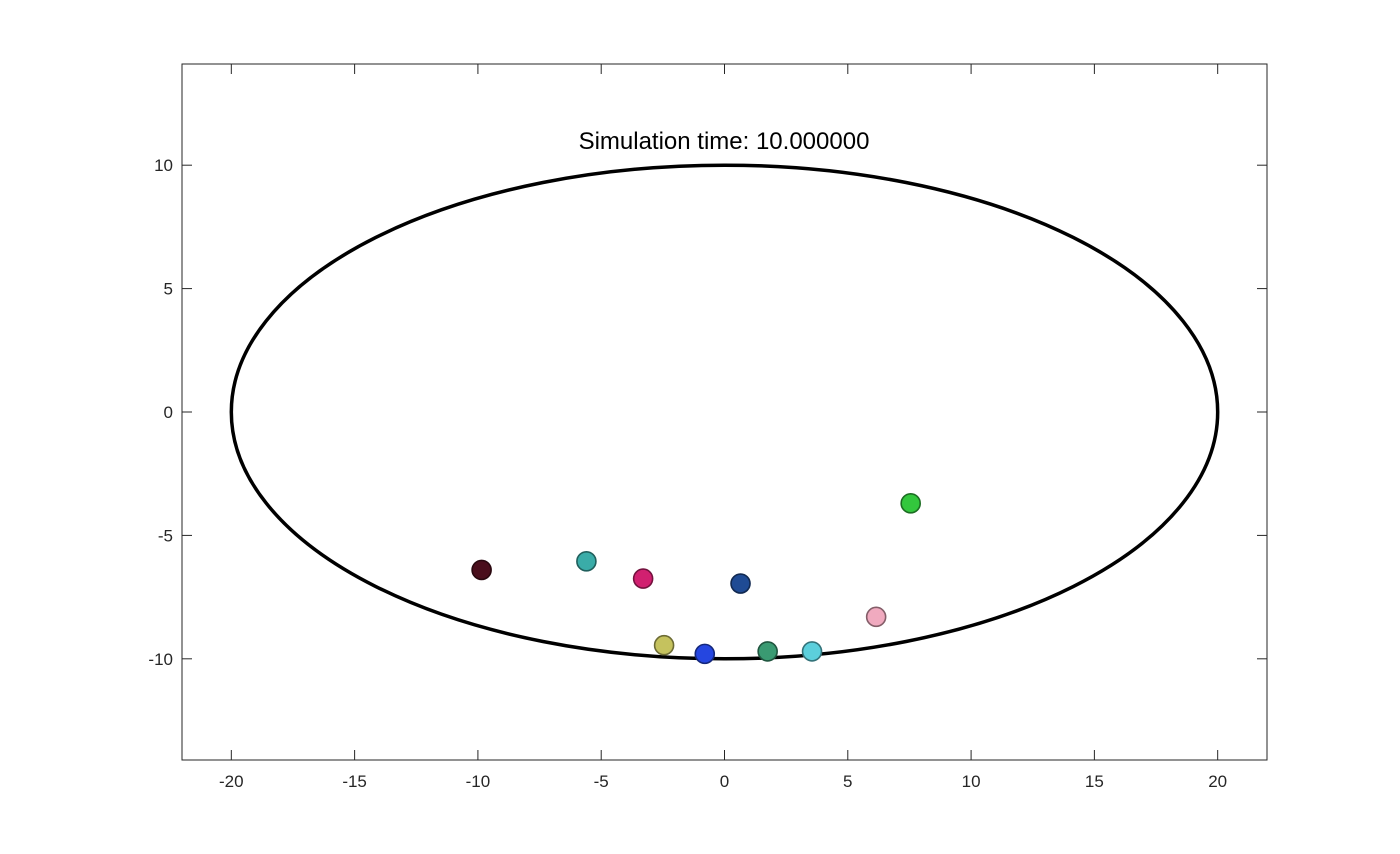 The width and height of the screenshot is (1400, 854). I want to click on chart-title: Simulation time: 10.000000, so click(724, 141).